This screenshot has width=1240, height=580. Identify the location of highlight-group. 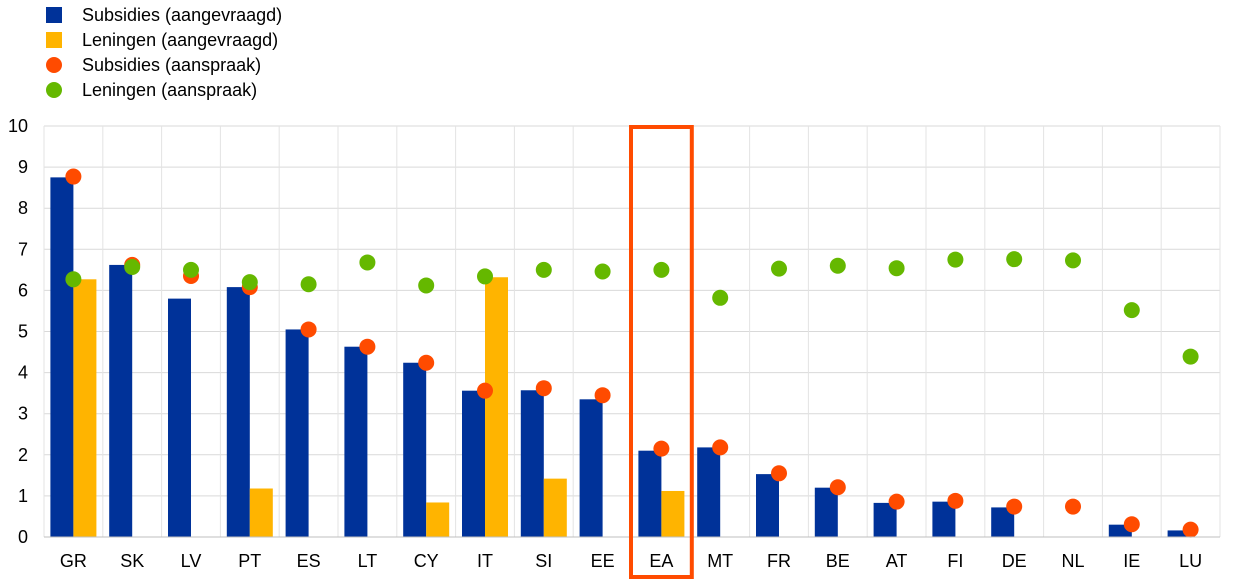
(661, 352).